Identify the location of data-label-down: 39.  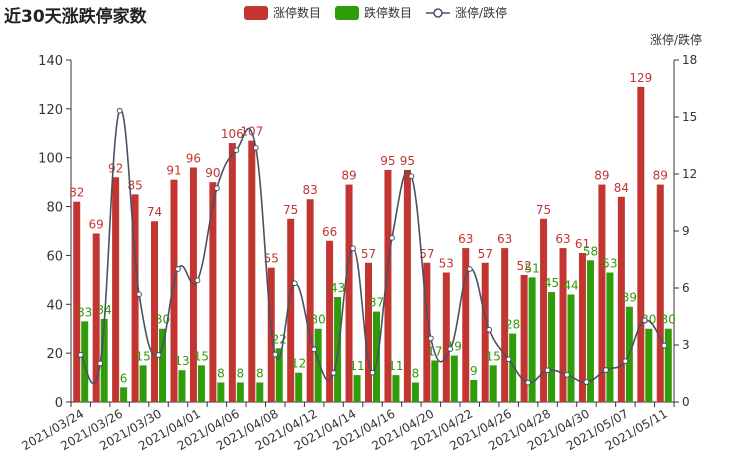
(629, 298).